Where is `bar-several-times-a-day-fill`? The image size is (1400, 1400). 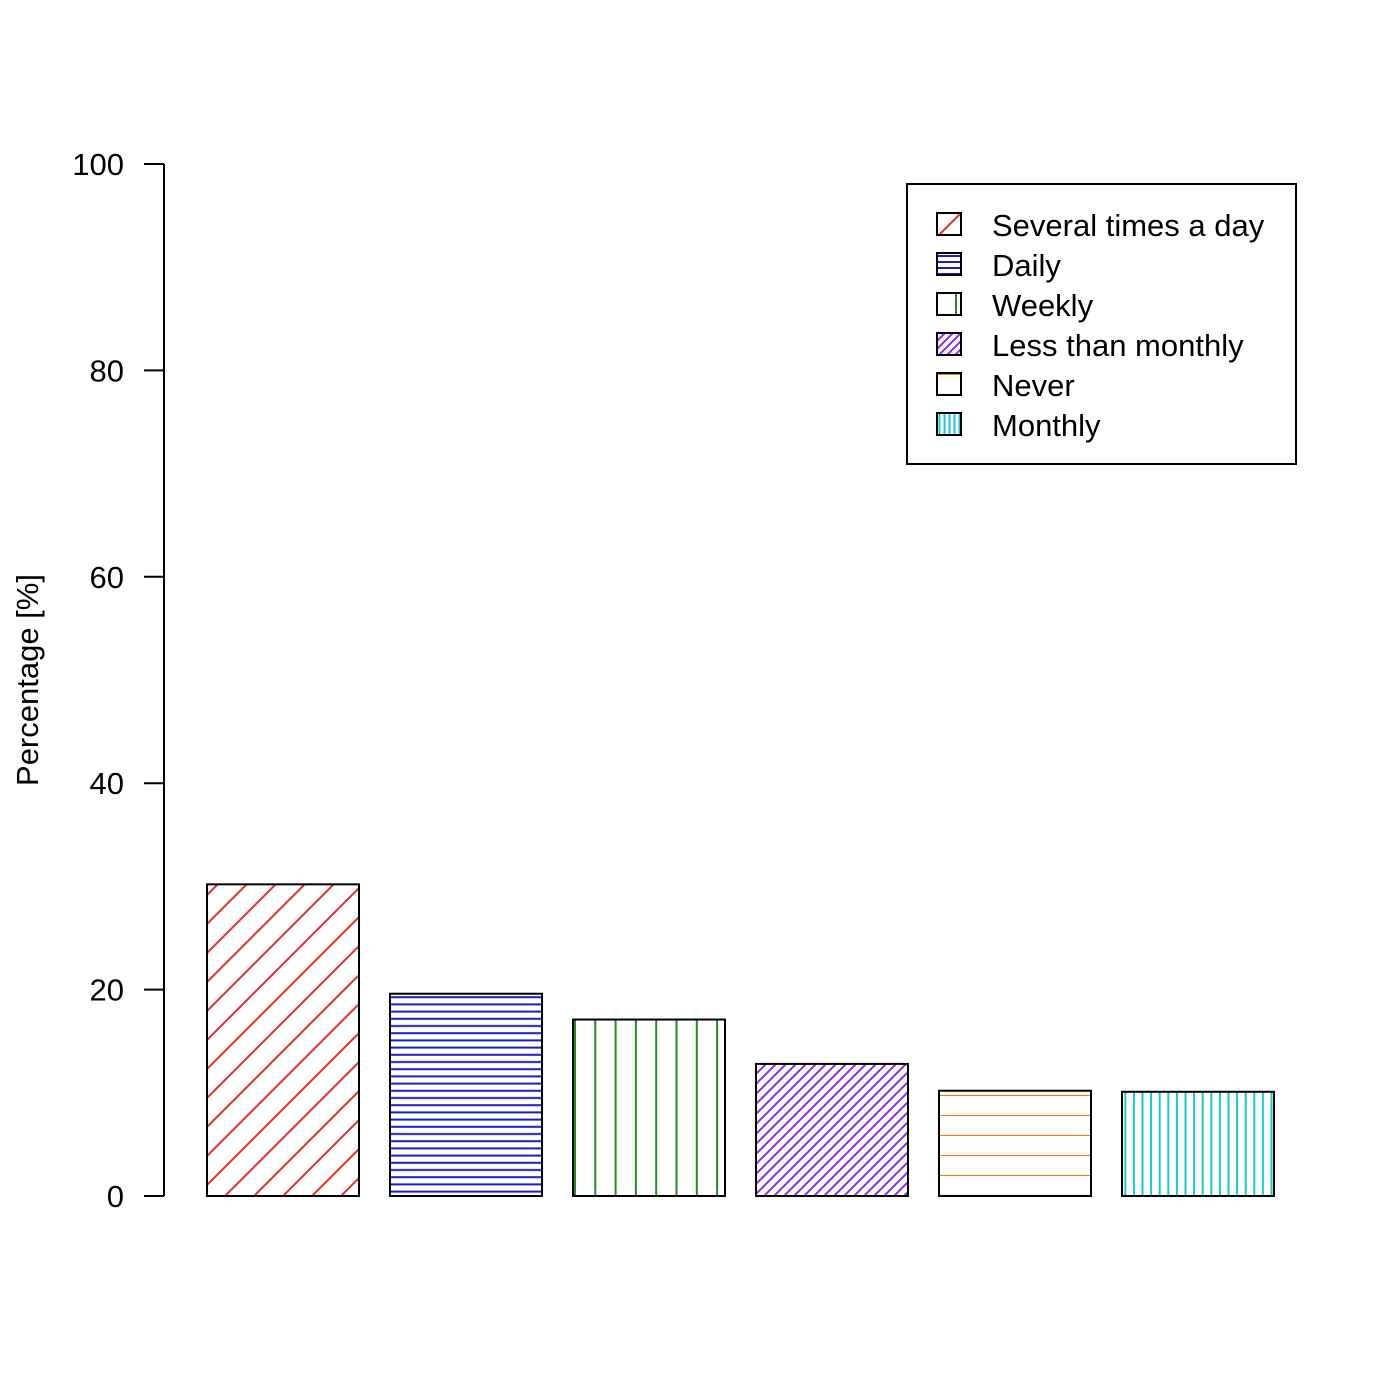 bar-several-times-a-day-fill is located at coordinates (283, 1040).